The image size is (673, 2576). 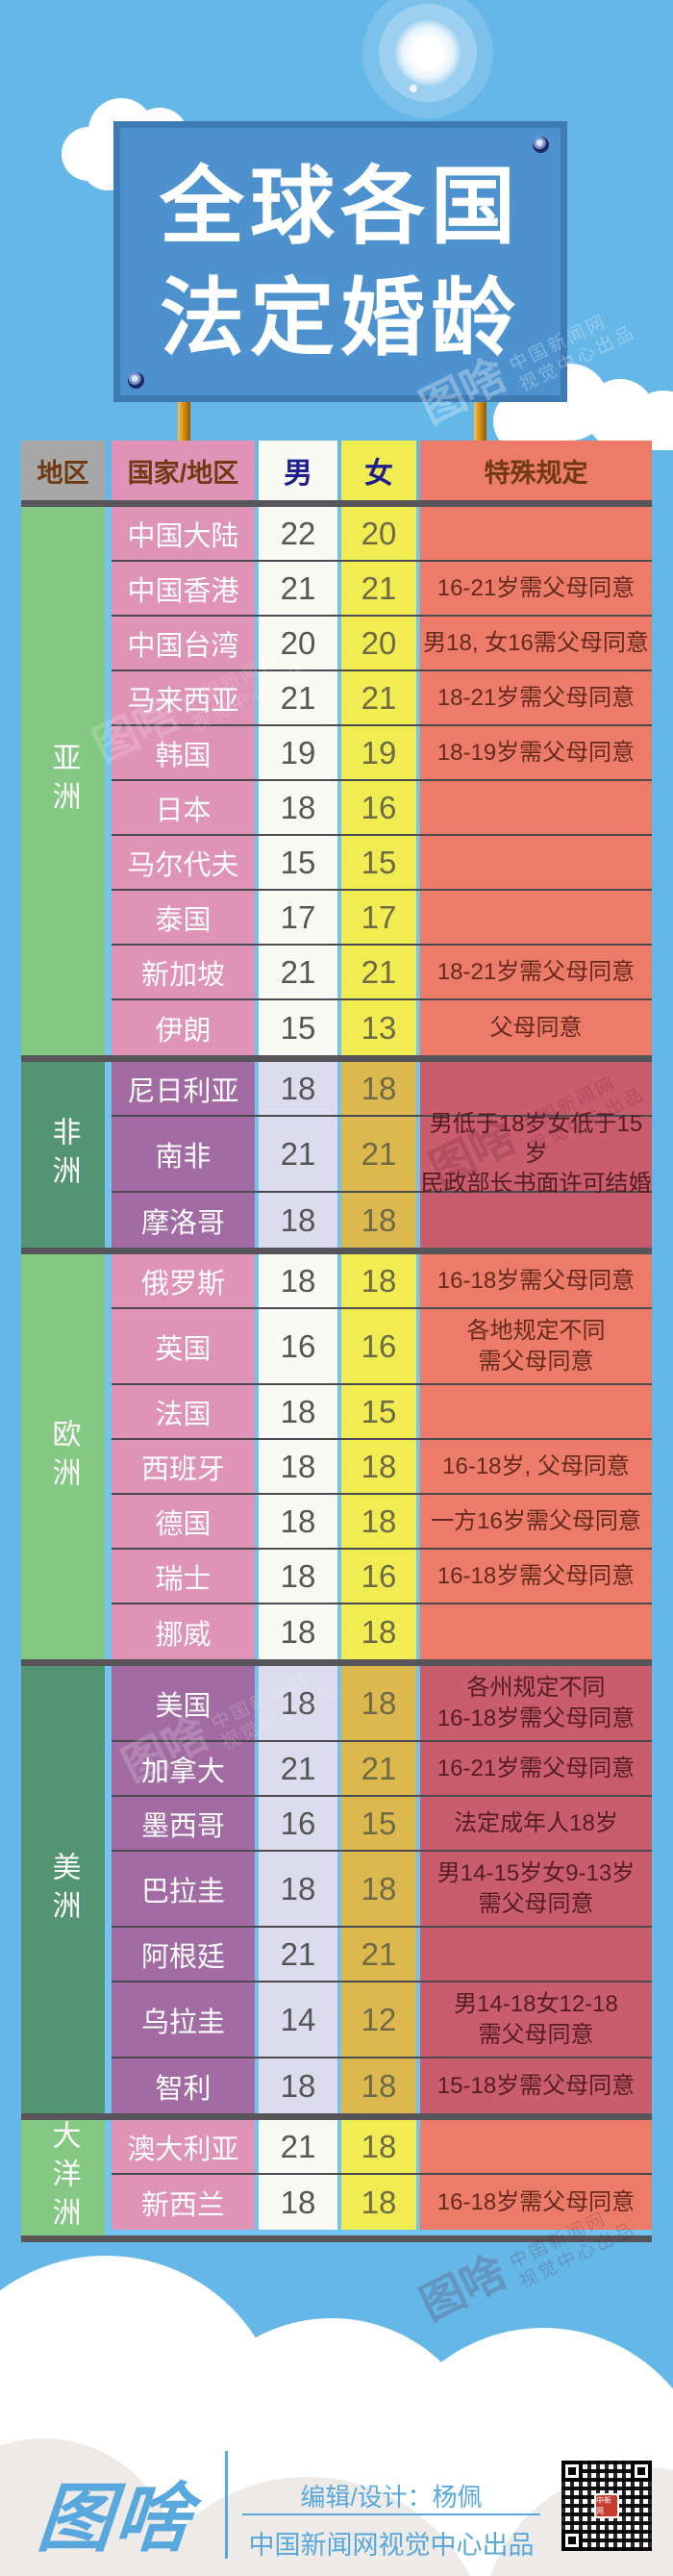 What do you see at coordinates (183, 918) in the screenshot?
I see `country-cell: 泰国` at bounding box center [183, 918].